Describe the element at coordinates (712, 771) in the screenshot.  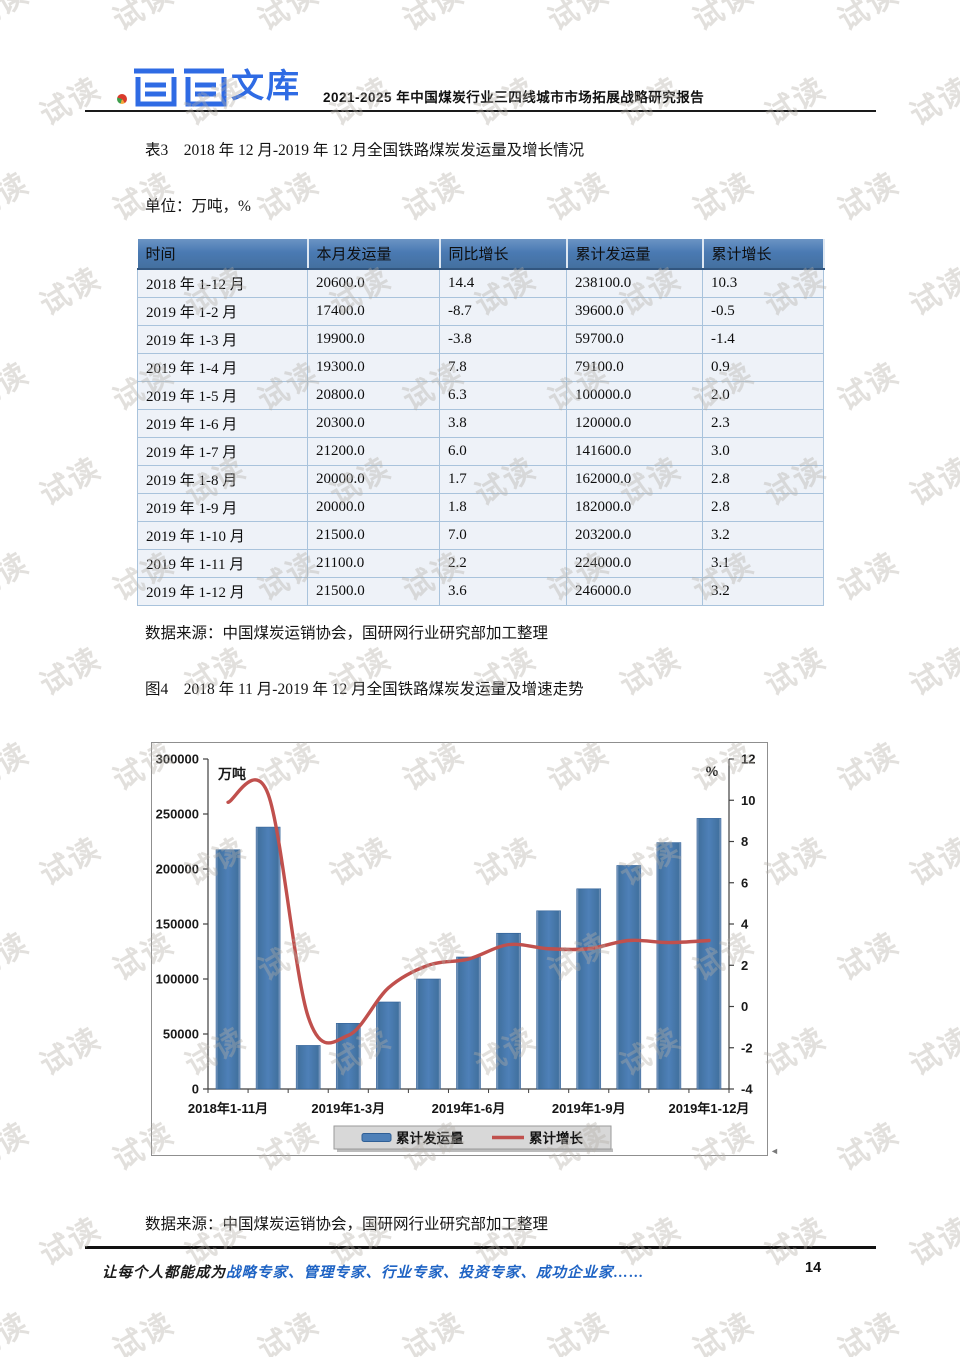
I see `right-axis-unit-label: %` at that location.